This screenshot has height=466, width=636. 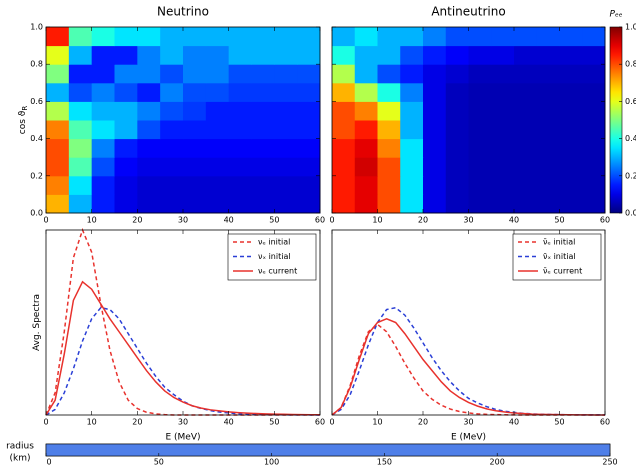 I want to click on x-axis-label: E (MeV), so click(x=468, y=438).